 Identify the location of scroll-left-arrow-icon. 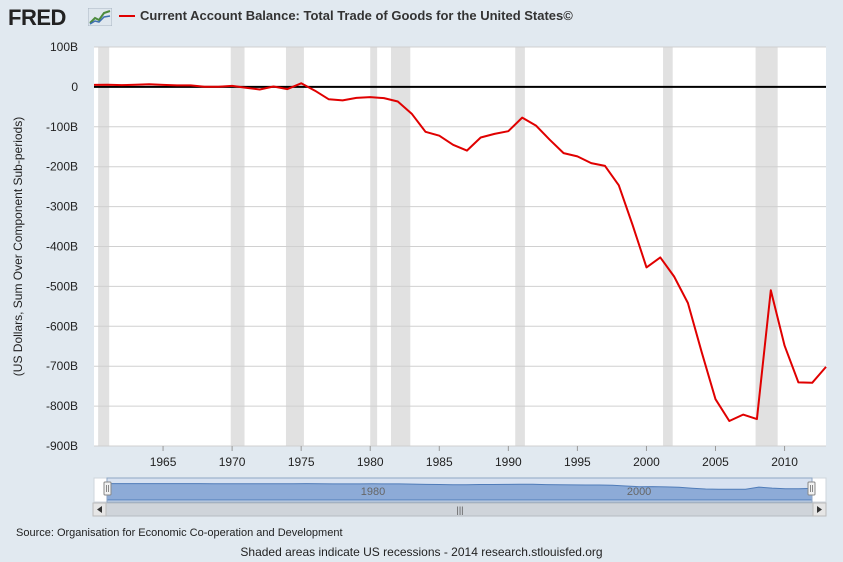
(99, 509).